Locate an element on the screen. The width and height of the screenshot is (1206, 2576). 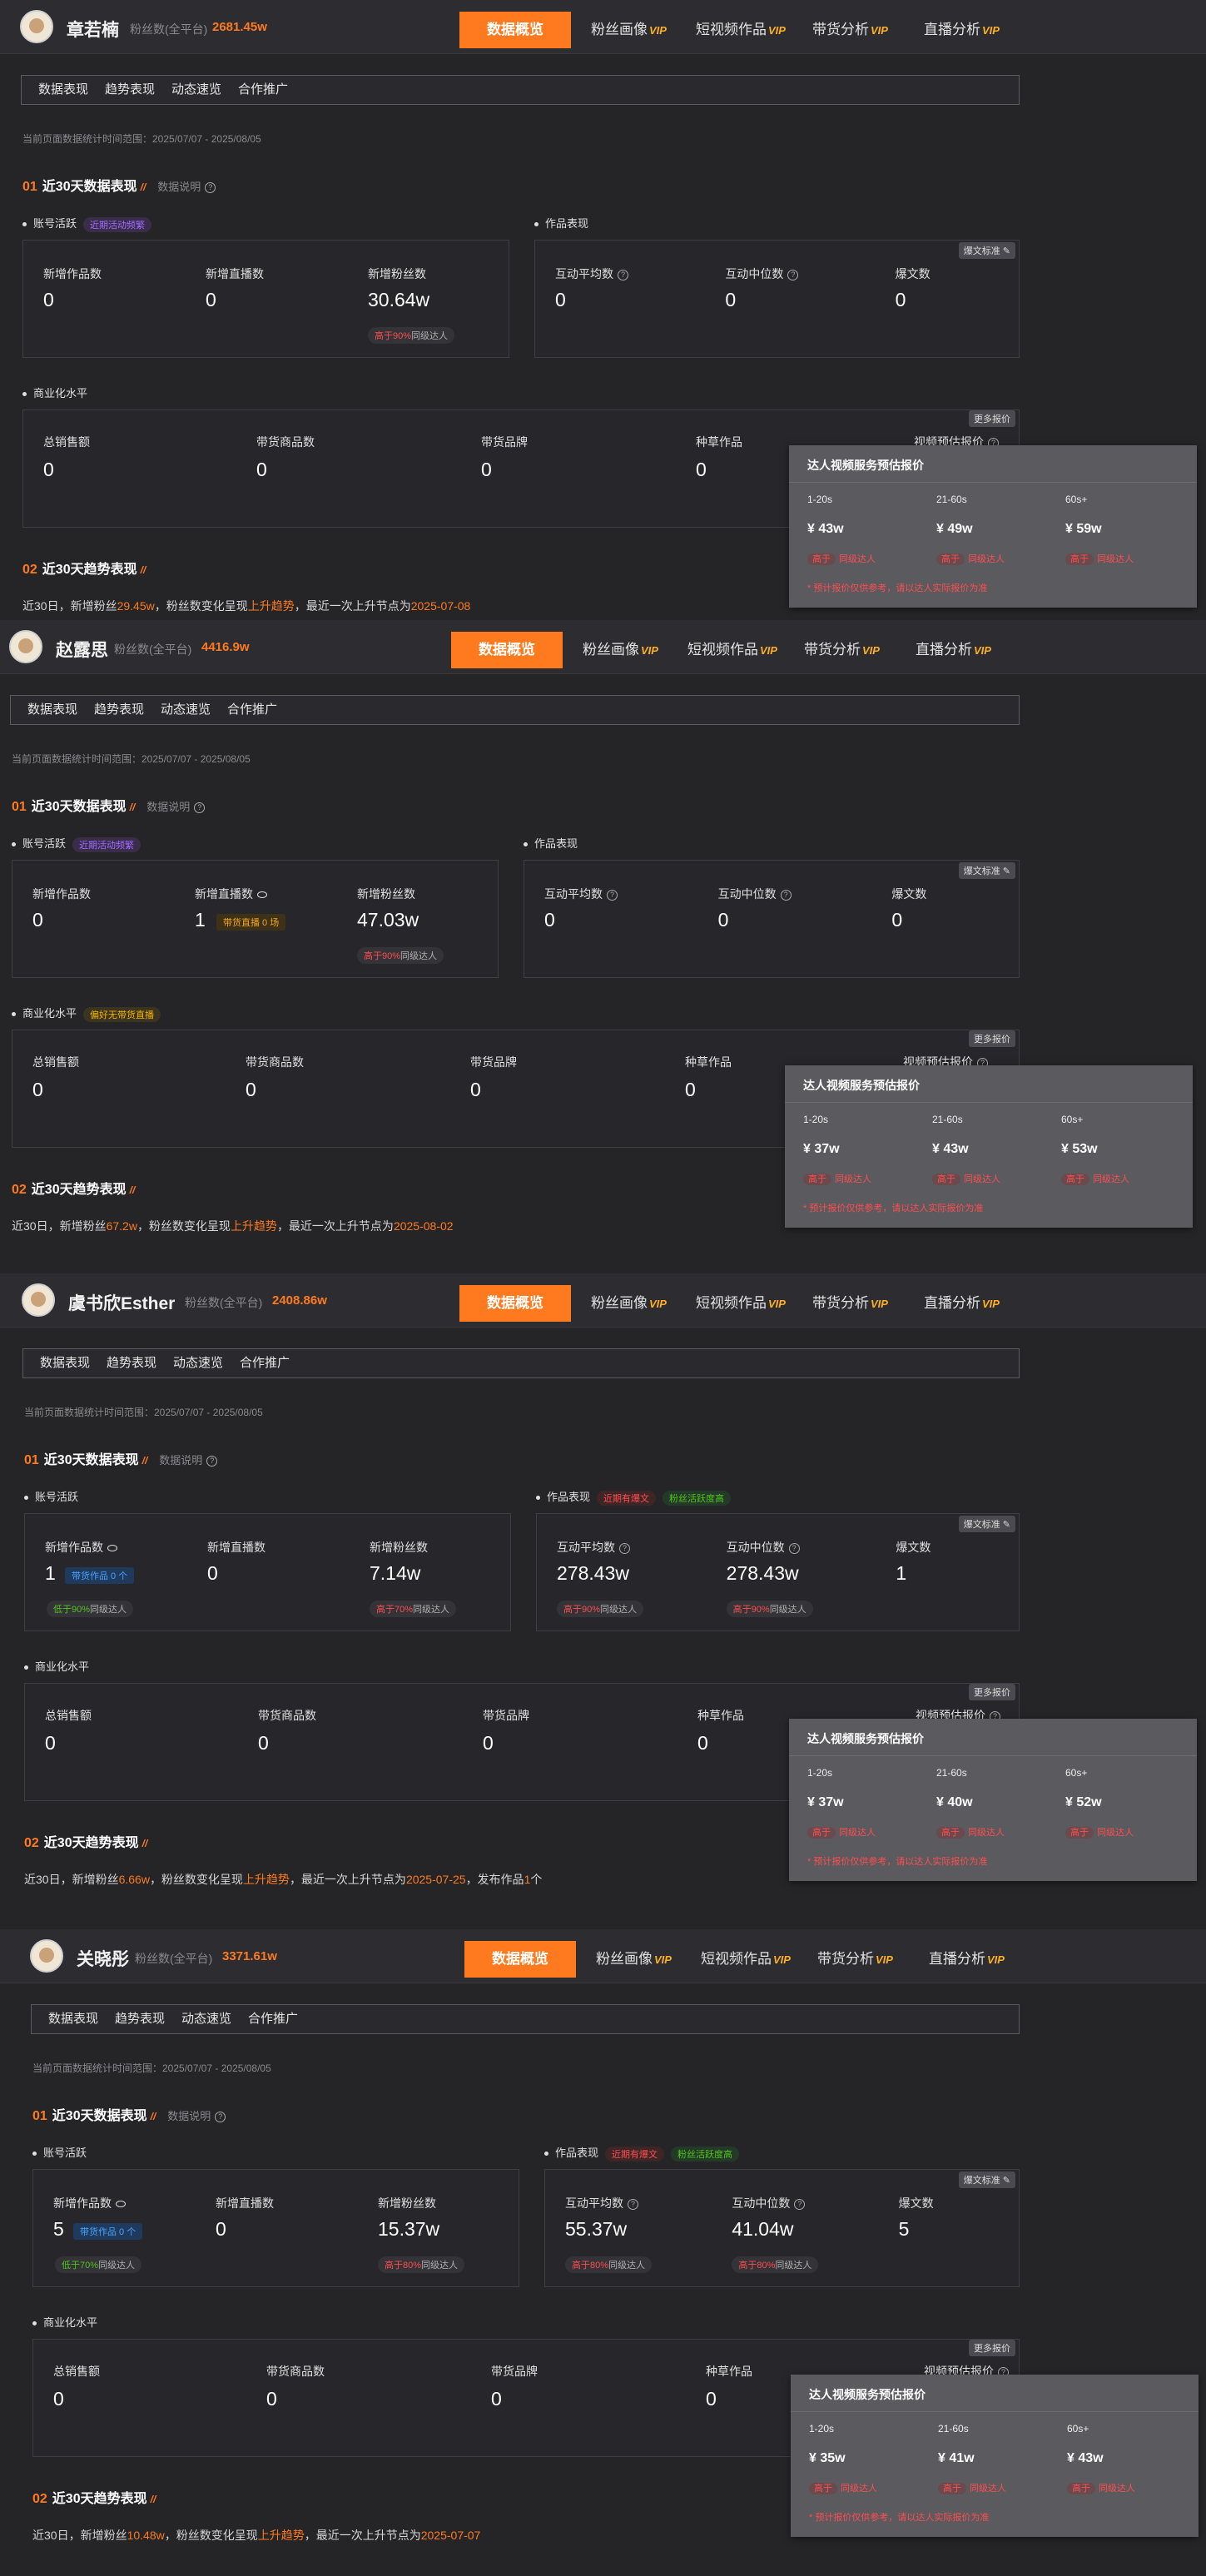
commerce-heading: 商业化水平 is located at coordinates (64, 2322).